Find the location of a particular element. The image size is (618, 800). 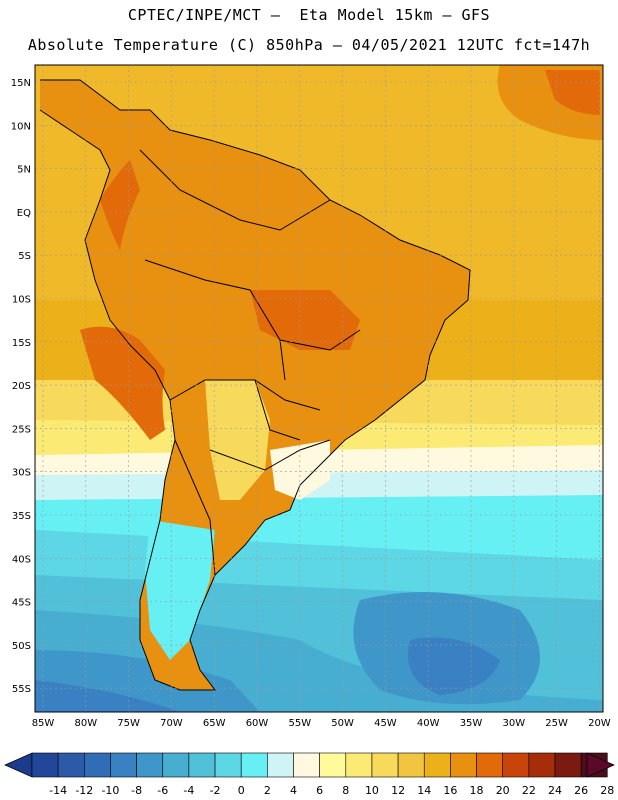

lat-tick-label: 30S is located at coordinates (21, 473).